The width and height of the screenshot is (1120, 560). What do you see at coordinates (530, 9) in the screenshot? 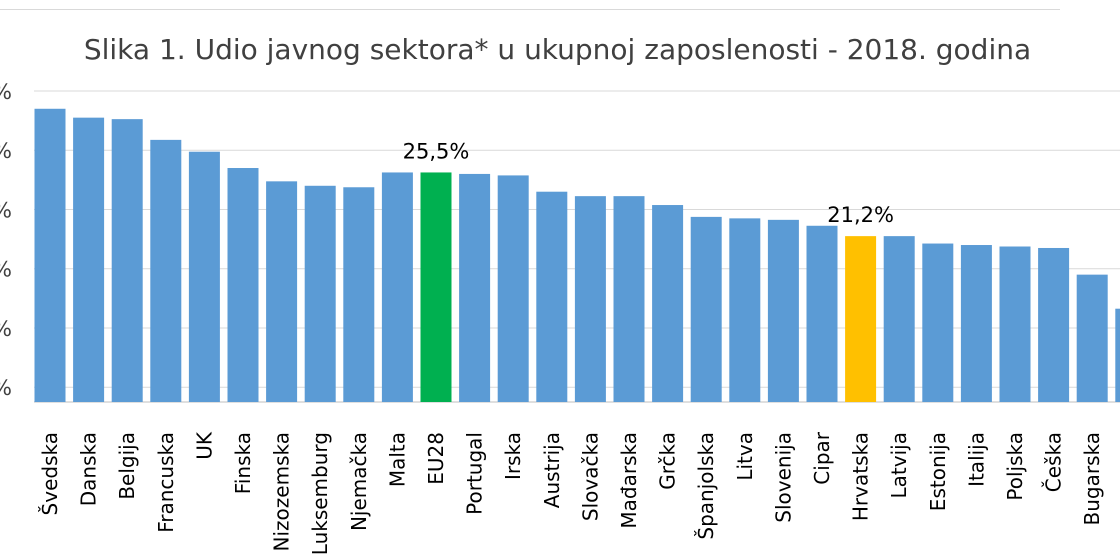
I see `top-rule` at bounding box center [530, 9].